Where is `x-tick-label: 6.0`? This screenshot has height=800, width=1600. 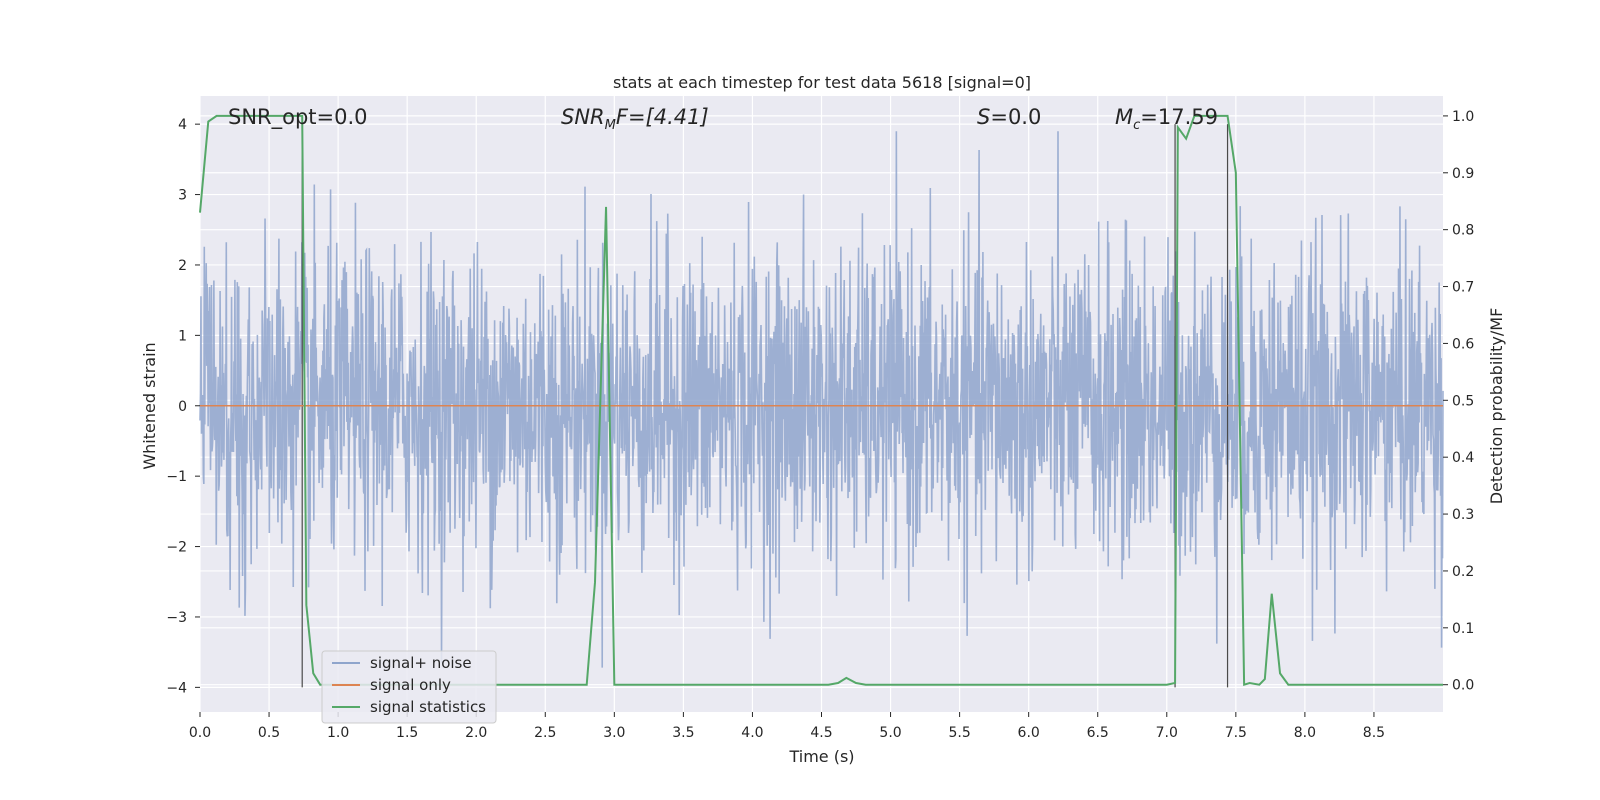 x-tick-label: 6.0 is located at coordinates (1029, 733).